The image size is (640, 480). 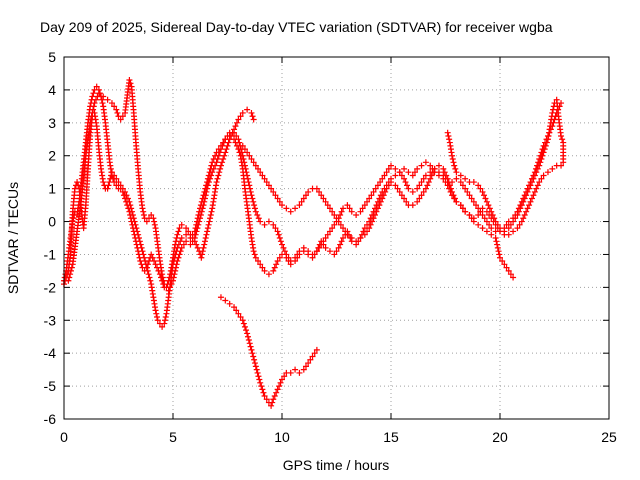 I want to click on x-tick-label: 25, so click(x=609, y=437).